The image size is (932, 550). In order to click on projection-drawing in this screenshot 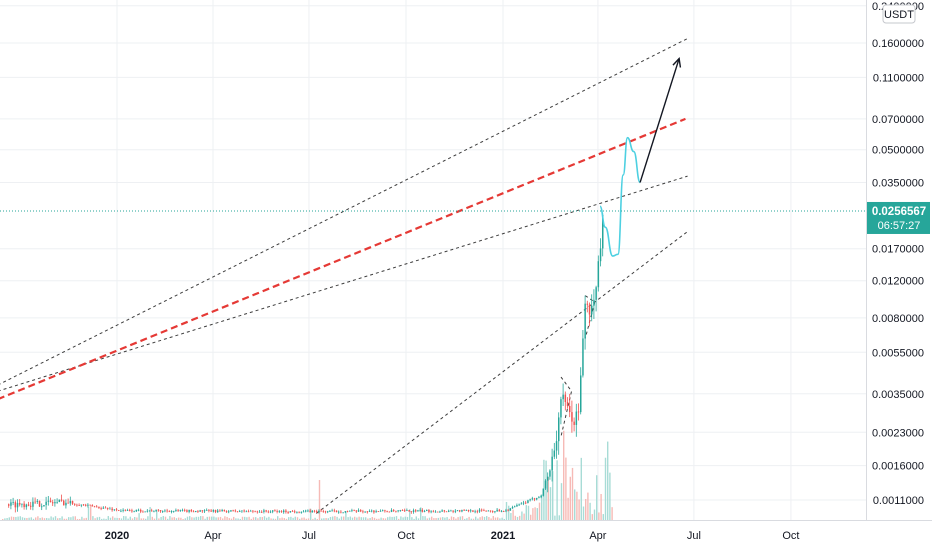, I will do `click(640, 157)`.